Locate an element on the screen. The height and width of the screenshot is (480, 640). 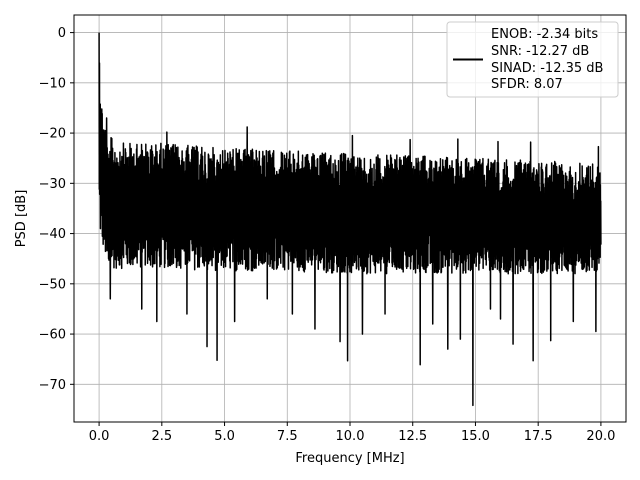
x-axis-title: Frequency [MHz] is located at coordinates (349, 458).